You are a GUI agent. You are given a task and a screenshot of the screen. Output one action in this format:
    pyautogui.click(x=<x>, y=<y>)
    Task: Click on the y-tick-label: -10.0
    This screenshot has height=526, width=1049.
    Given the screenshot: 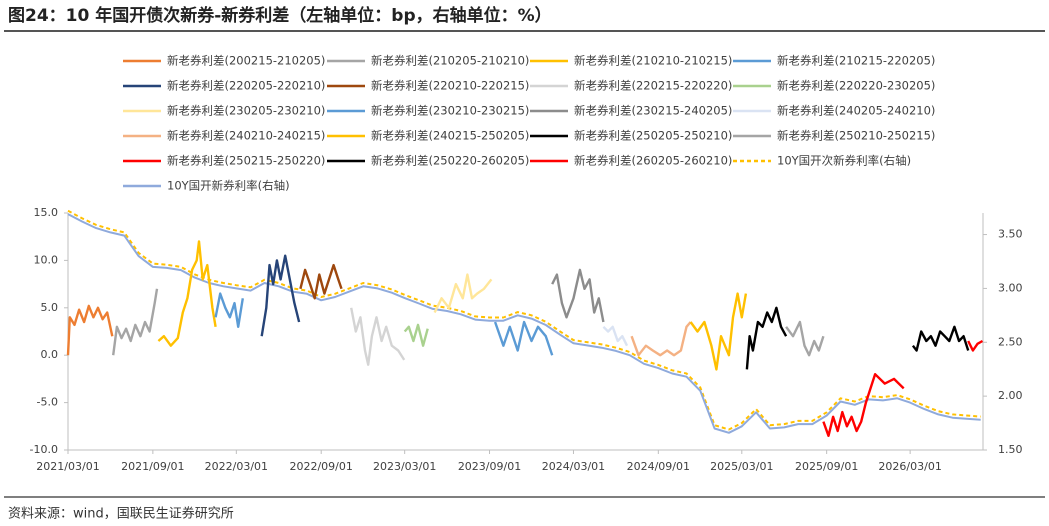 What is the action you would take?
    pyautogui.click(x=44, y=449)
    